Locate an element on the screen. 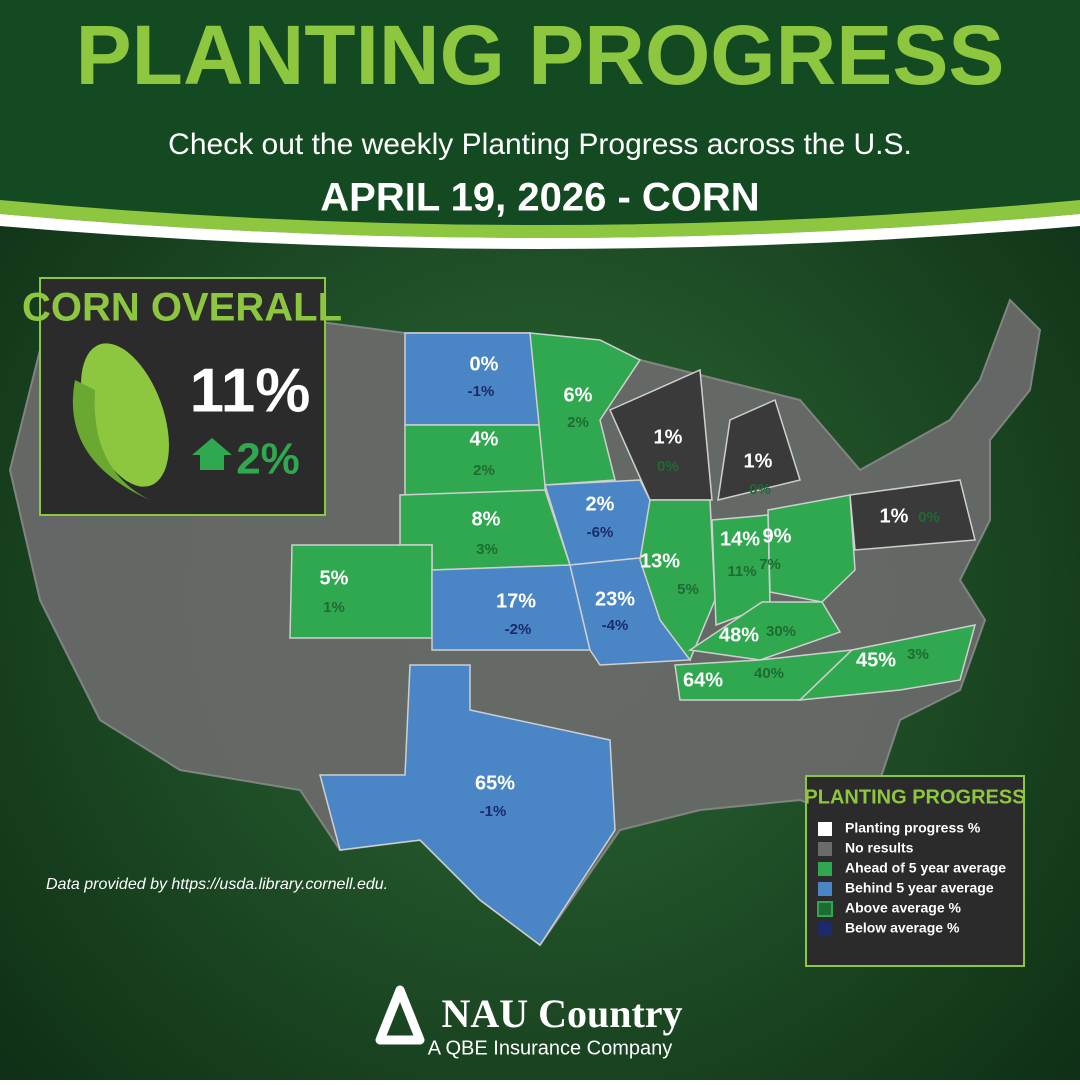 The image size is (1080, 1085). state-change: 11% is located at coordinates (741, 571).